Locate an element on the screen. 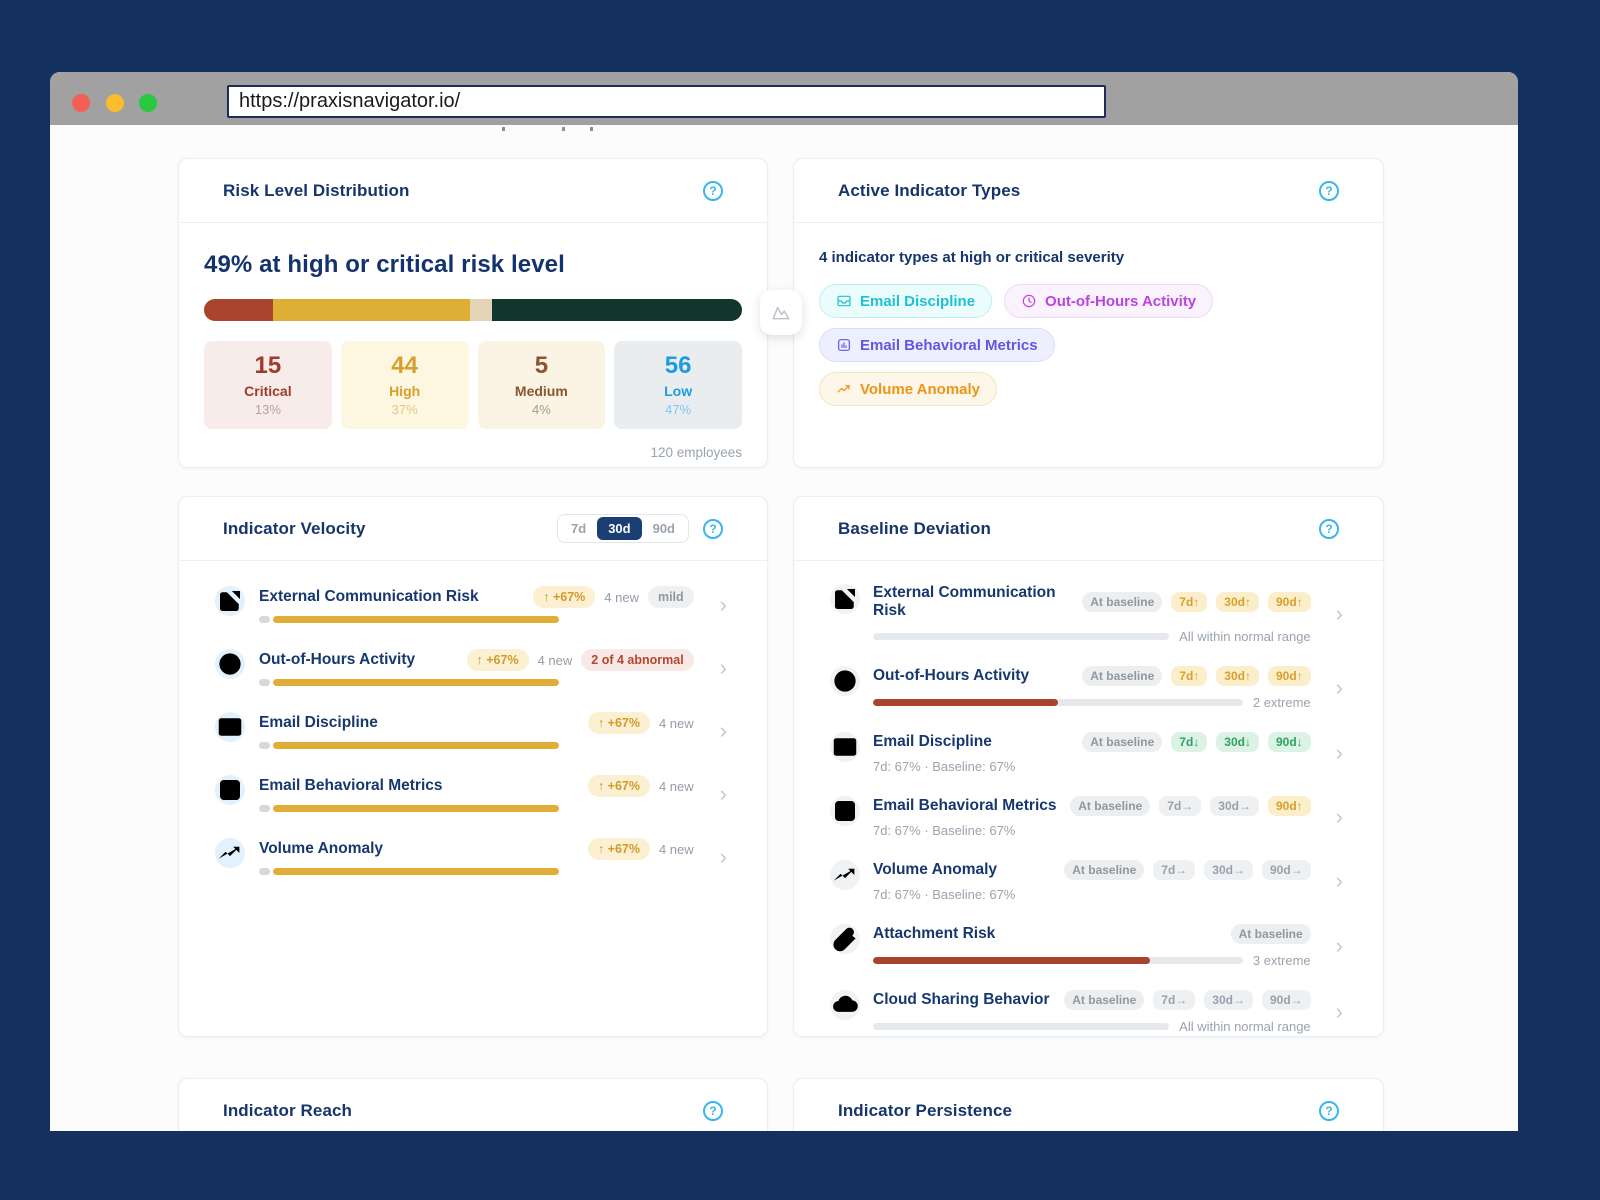 This screenshot has height=1200, width=1600. cloud-icon is located at coordinates (845, 1005).